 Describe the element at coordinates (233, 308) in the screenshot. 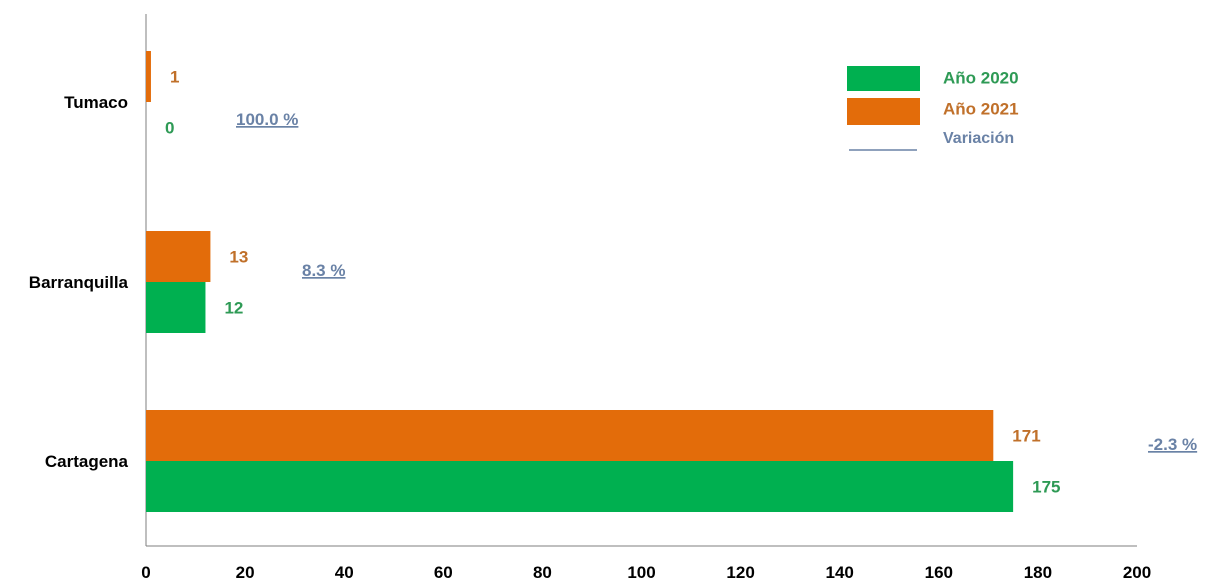

I see `data-label-2020: 12` at that location.